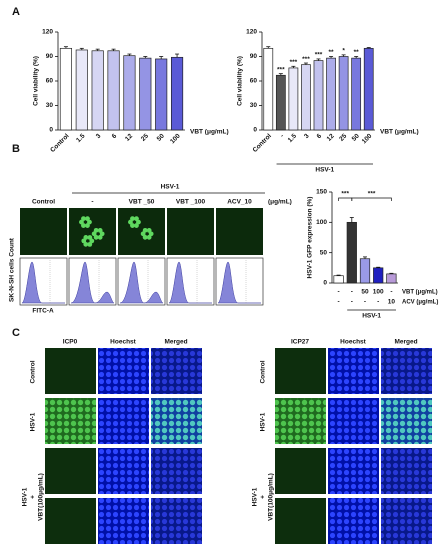 The height and width of the screenshot is (550, 448). What do you see at coordinates (251, 32) in the screenshot?
I see `y-tick-label: 120` at bounding box center [251, 32].